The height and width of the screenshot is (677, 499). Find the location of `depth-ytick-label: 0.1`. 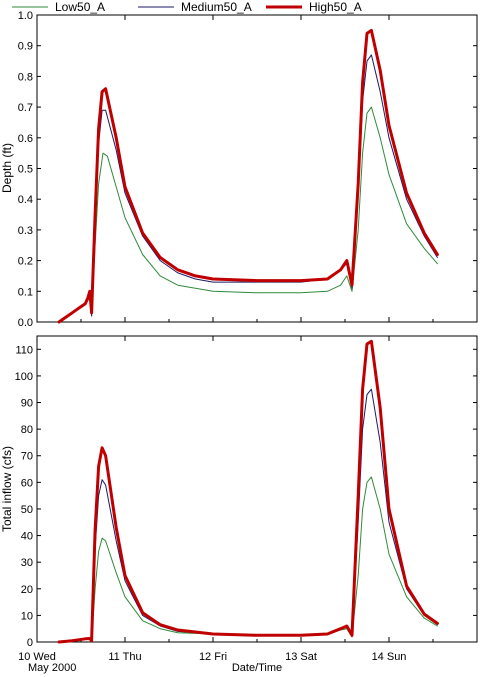

depth-ytick-label: 0.1 is located at coordinates (25, 292).